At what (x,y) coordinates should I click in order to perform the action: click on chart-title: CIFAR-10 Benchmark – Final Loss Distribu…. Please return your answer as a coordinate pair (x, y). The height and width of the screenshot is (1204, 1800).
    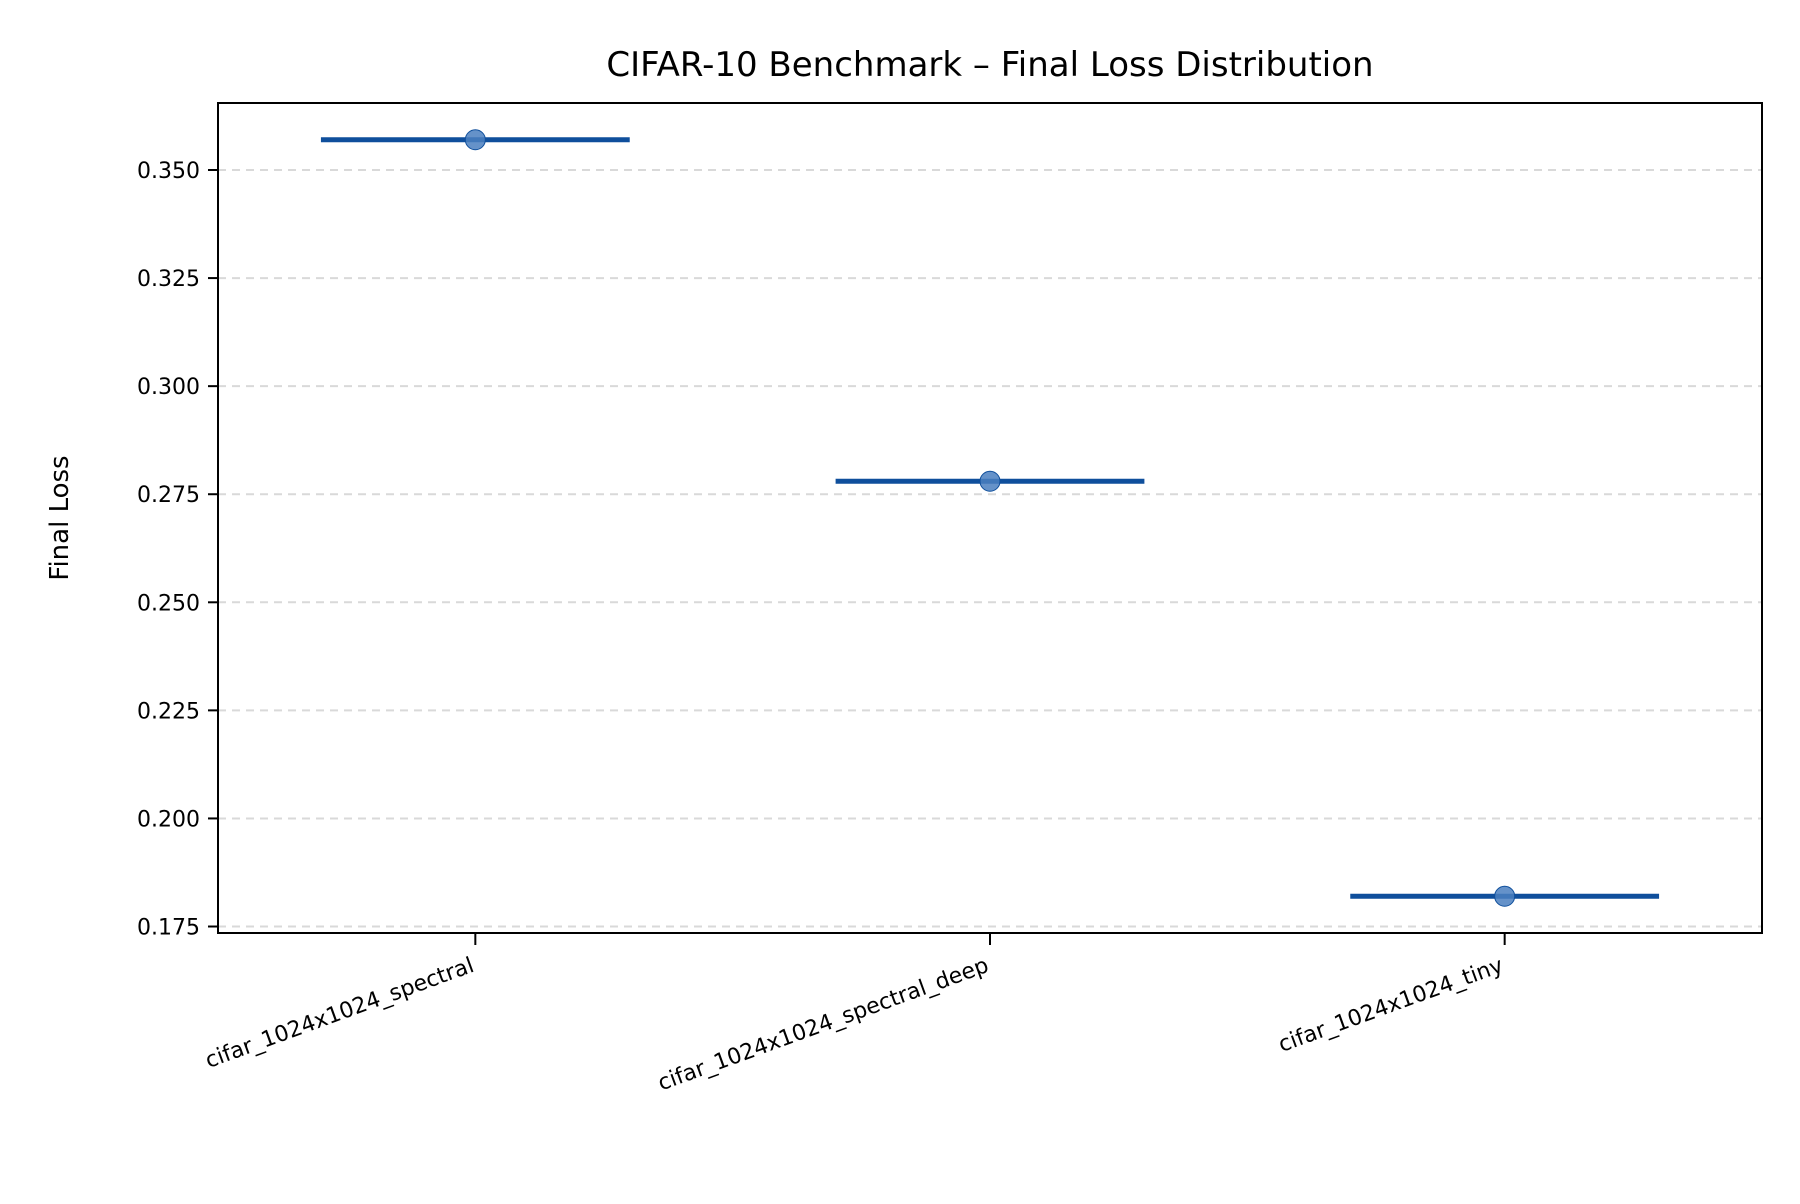
    Looking at the image, I should click on (989, 65).